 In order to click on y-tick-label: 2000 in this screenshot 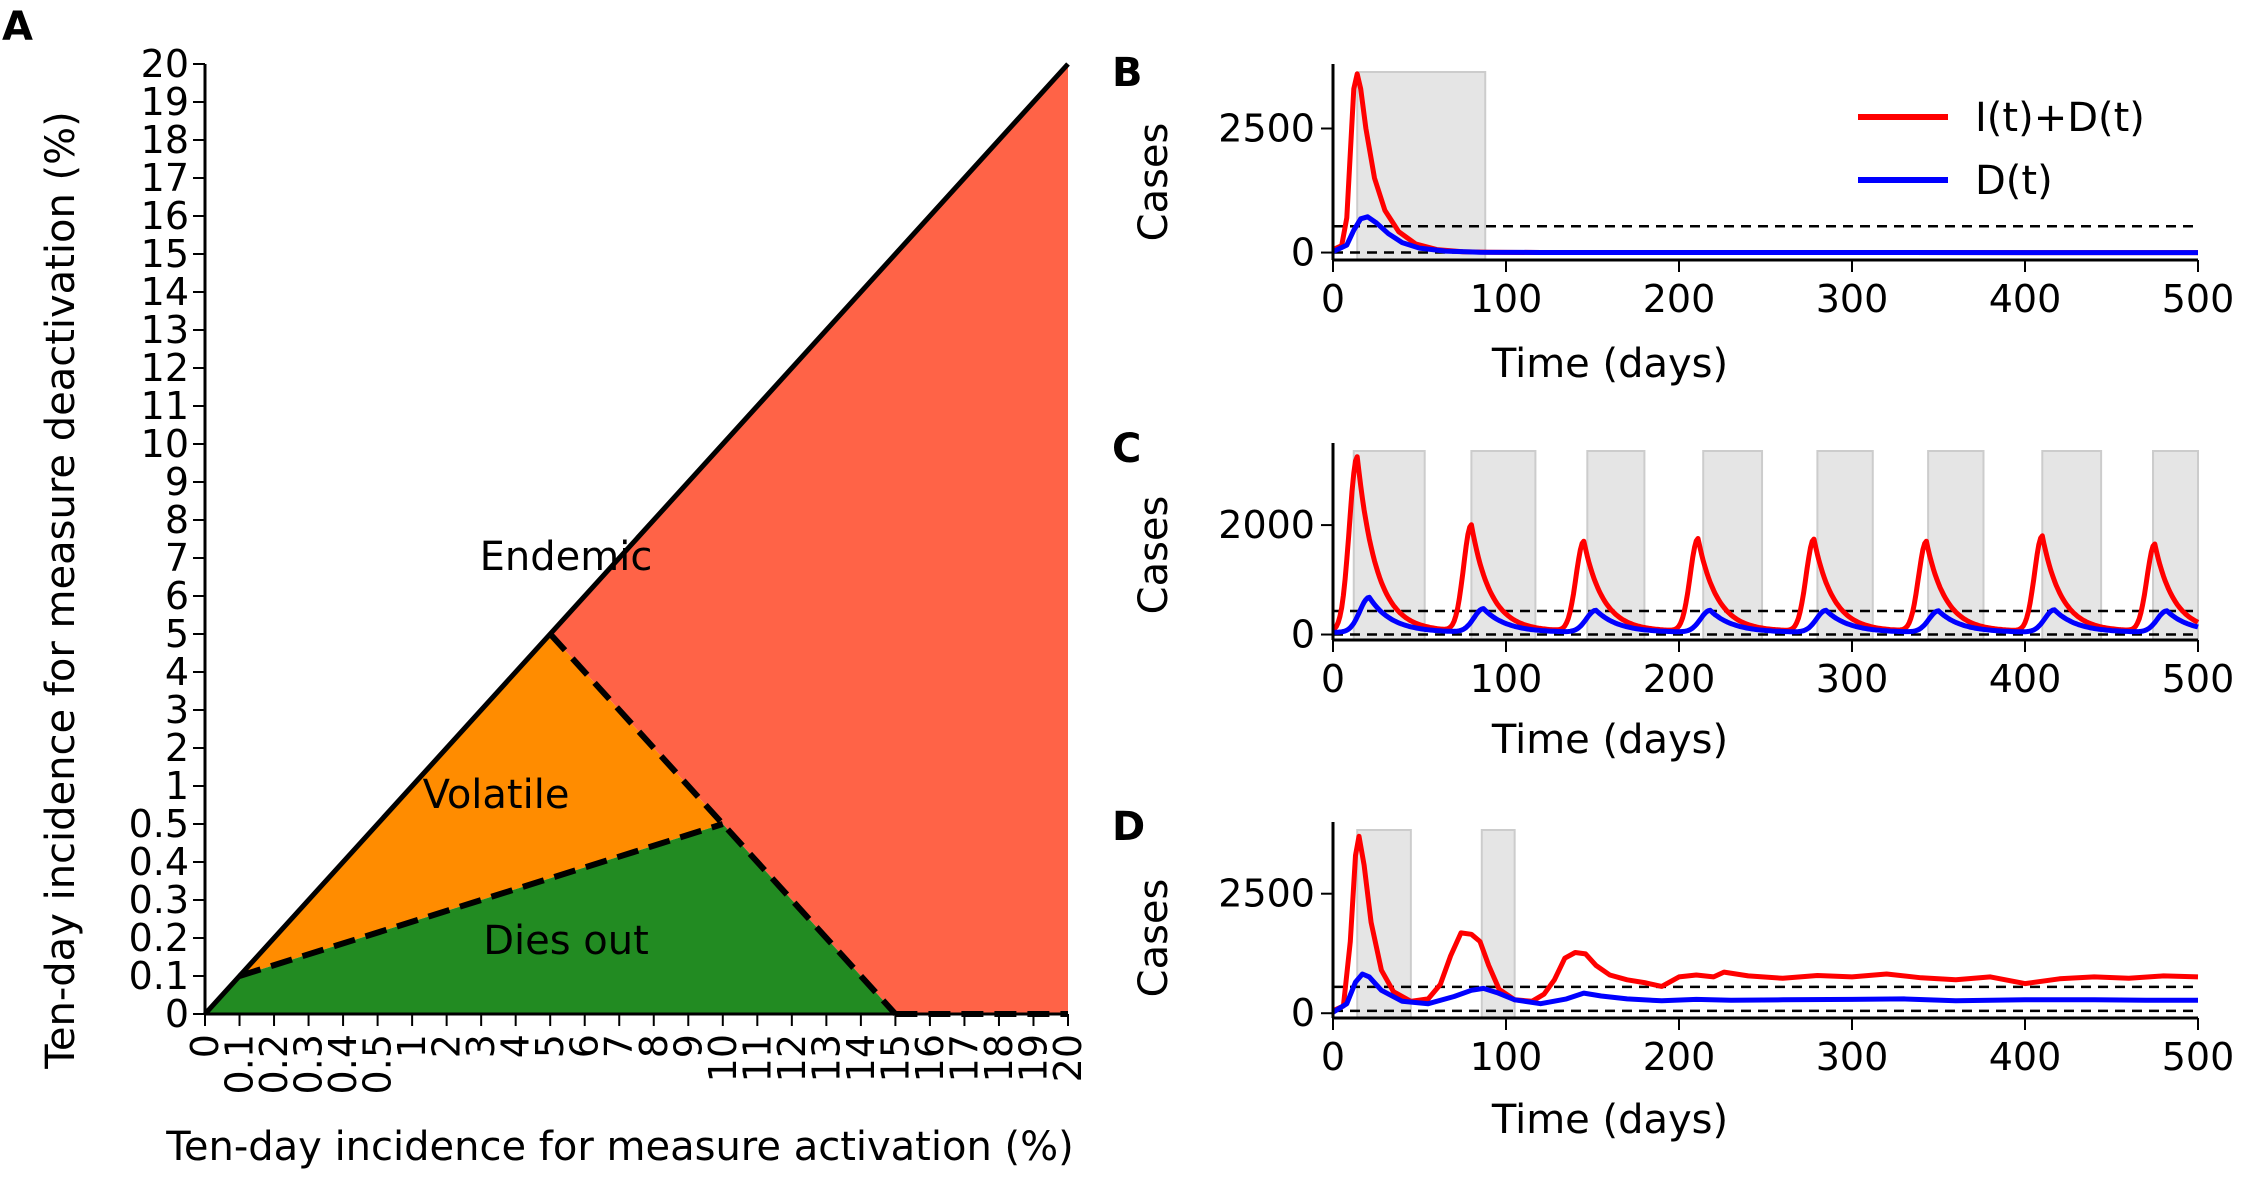, I will do `click(1266, 525)`.